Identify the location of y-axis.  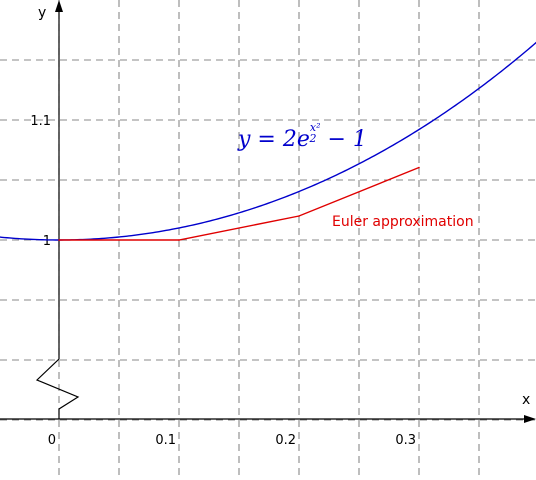
(57, 214).